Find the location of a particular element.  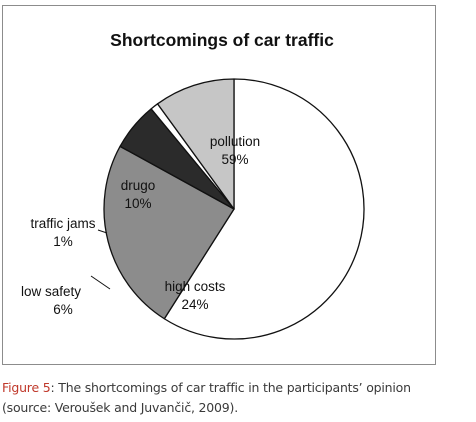

leader-line-low-safety is located at coordinates (100, 282).